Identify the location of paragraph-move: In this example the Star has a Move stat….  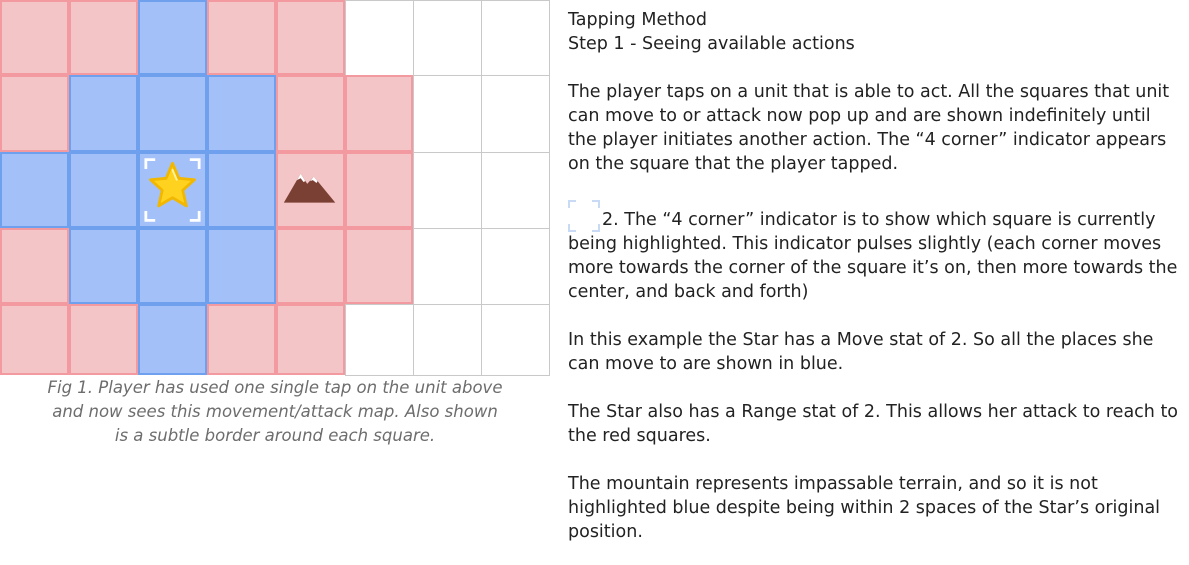
(861, 352).